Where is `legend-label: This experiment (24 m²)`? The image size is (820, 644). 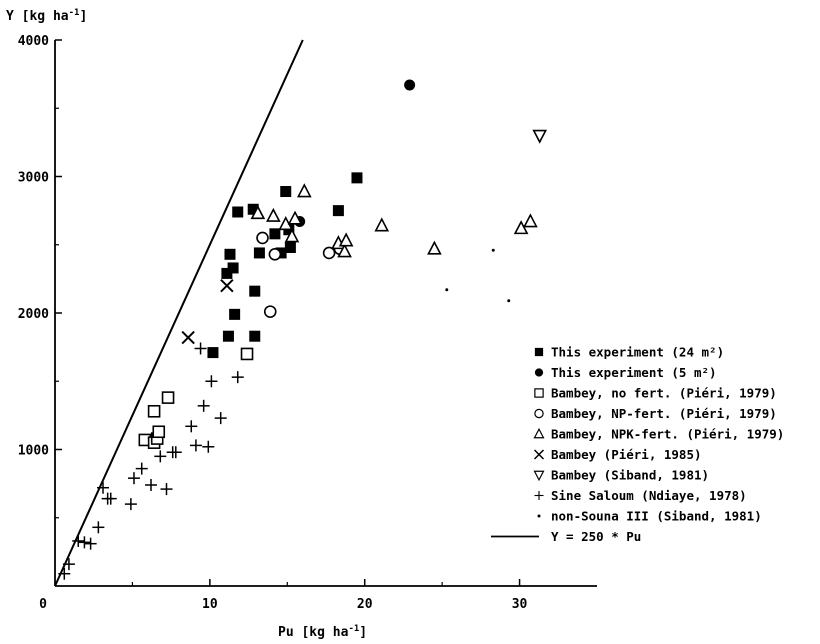
legend-label: This experiment (24 m²) is located at coordinates (637, 352).